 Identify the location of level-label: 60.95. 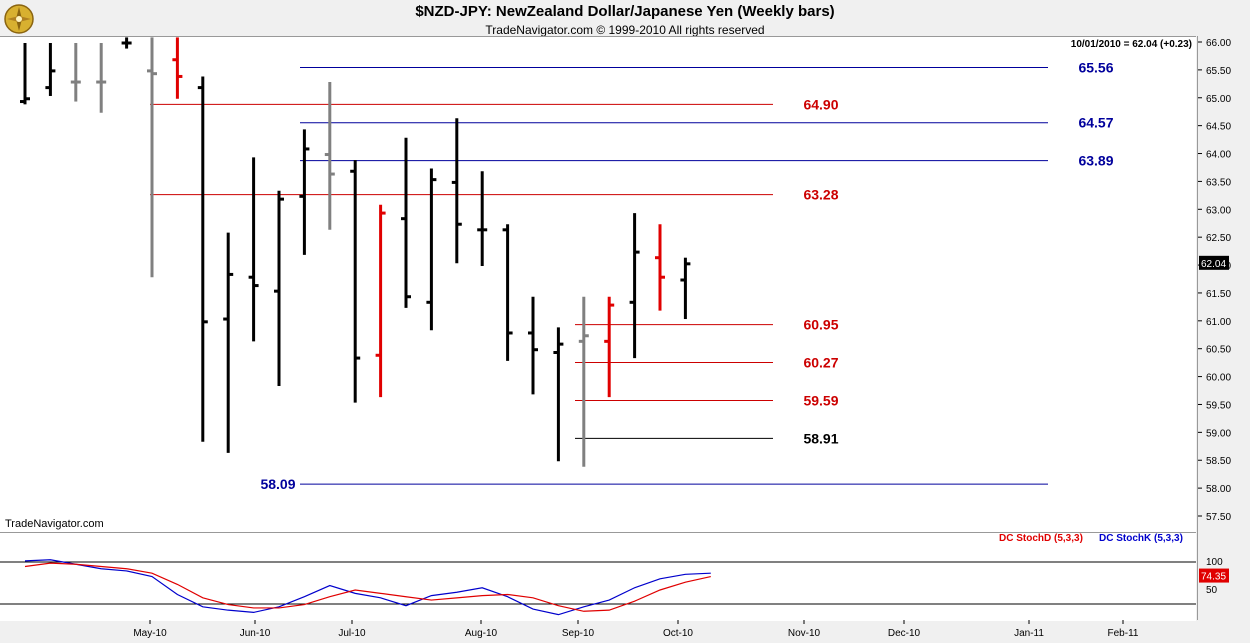
(820, 325).